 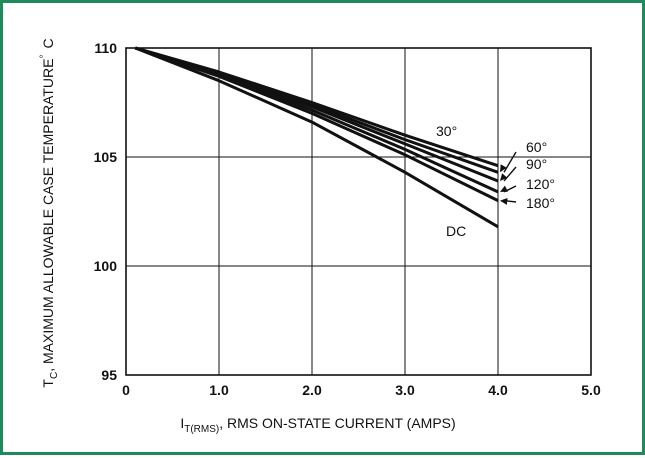 What do you see at coordinates (540, 203) in the screenshot?
I see `series-label: 180°` at bounding box center [540, 203].